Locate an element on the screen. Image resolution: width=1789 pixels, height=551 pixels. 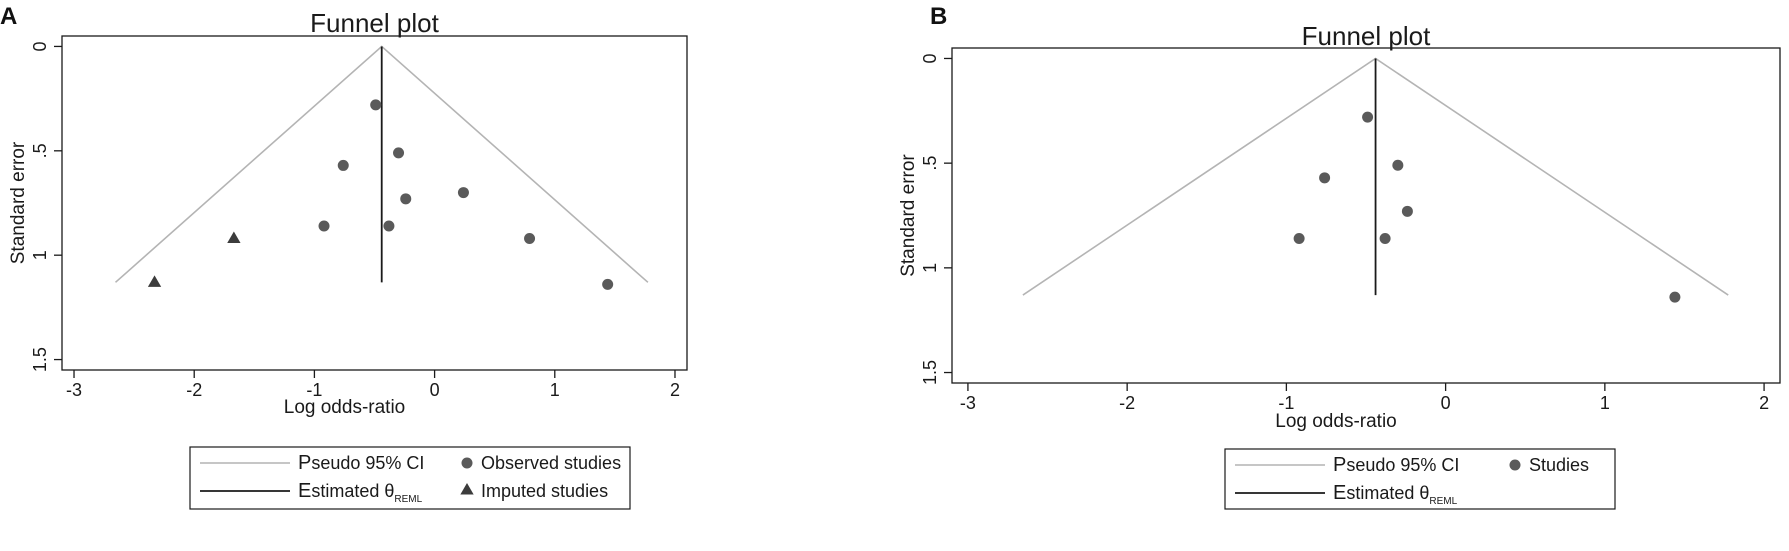
panel-label: B is located at coordinates (938, 16).